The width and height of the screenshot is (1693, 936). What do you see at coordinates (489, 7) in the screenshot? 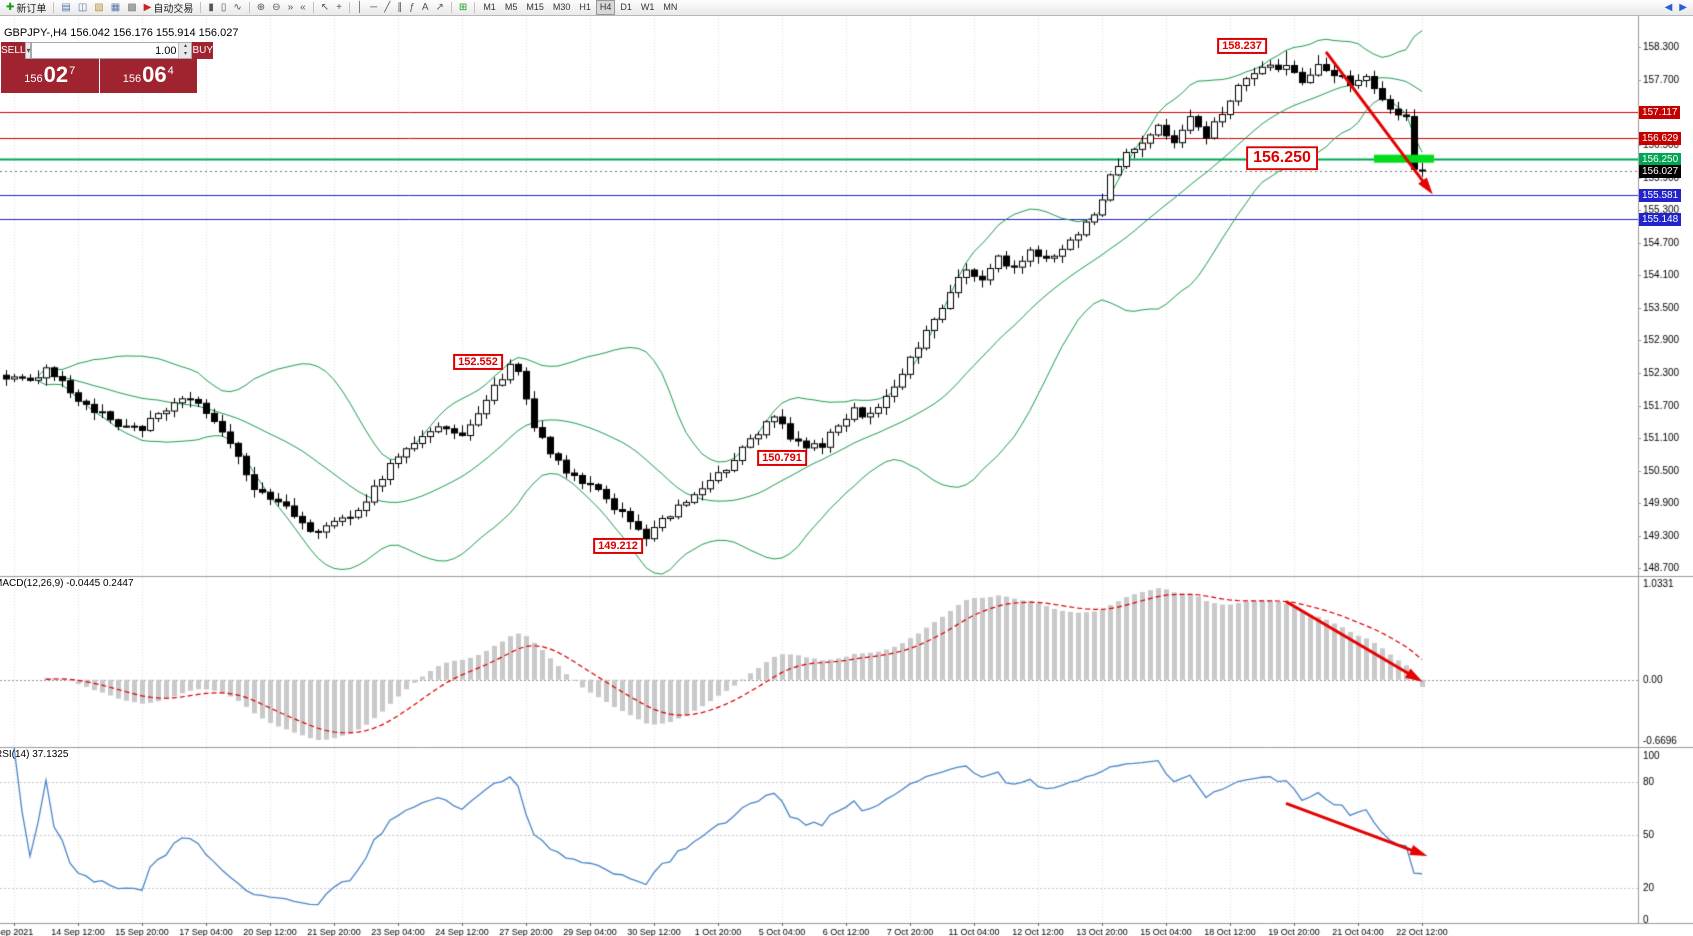
I see `timeframe-m1-button: M1` at bounding box center [489, 7].